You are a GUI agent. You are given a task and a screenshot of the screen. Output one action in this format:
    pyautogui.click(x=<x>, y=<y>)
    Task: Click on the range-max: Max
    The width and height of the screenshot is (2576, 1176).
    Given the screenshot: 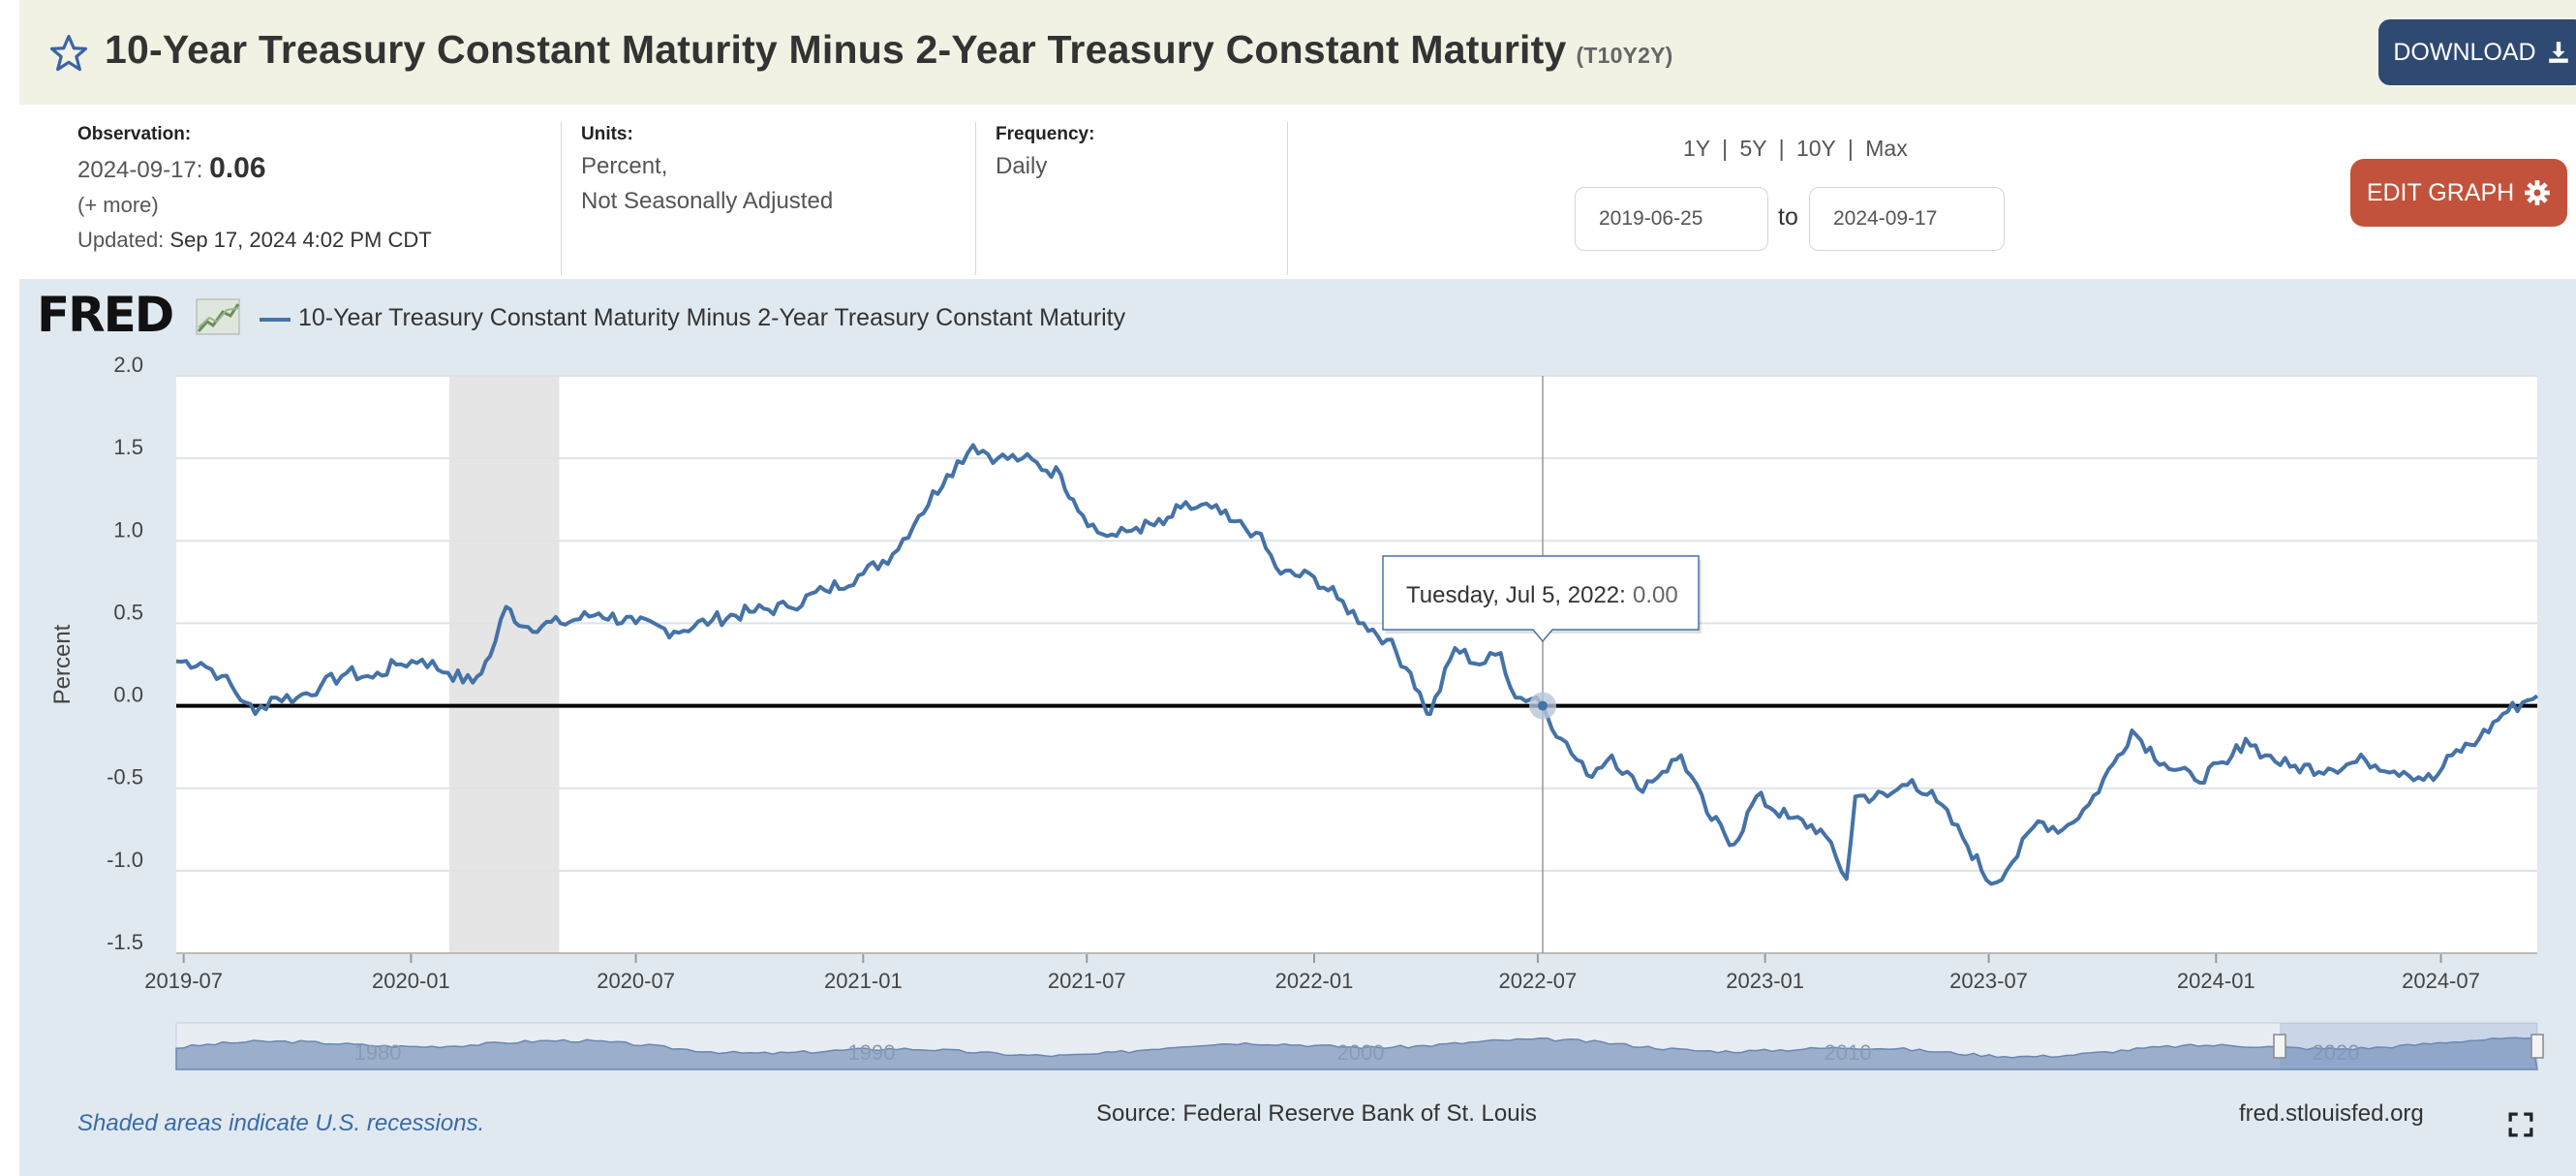 What is the action you would take?
    pyautogui.click(x=1886, y=148)
    